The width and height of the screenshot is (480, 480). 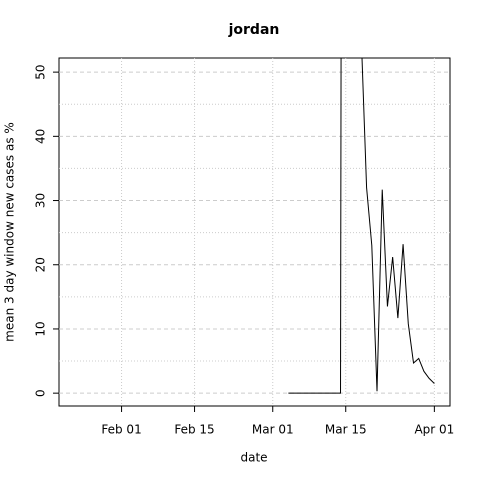 What do you see at coordinates (41, 136) in the screenshot?
I see `y-tick-label: 40` at bounding box center [41, 136].